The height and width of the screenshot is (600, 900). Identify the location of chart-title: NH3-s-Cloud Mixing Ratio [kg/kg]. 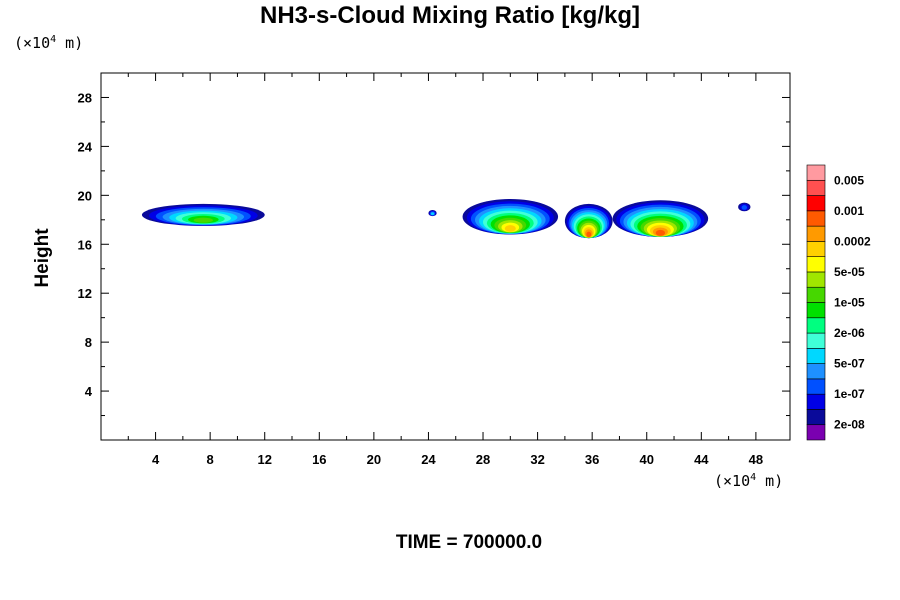
(450, 15).